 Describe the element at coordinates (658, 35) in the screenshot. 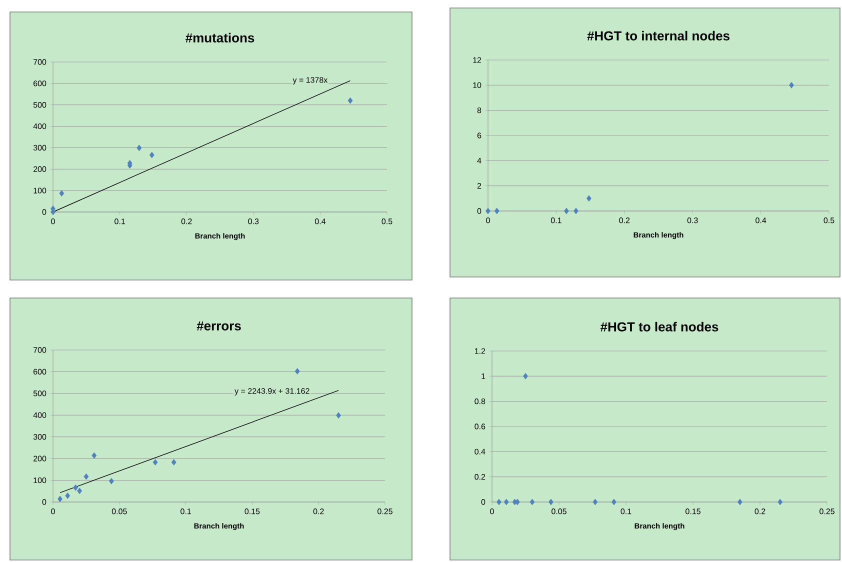

I see `chart-title: #HGT to internal nodes` at that location.